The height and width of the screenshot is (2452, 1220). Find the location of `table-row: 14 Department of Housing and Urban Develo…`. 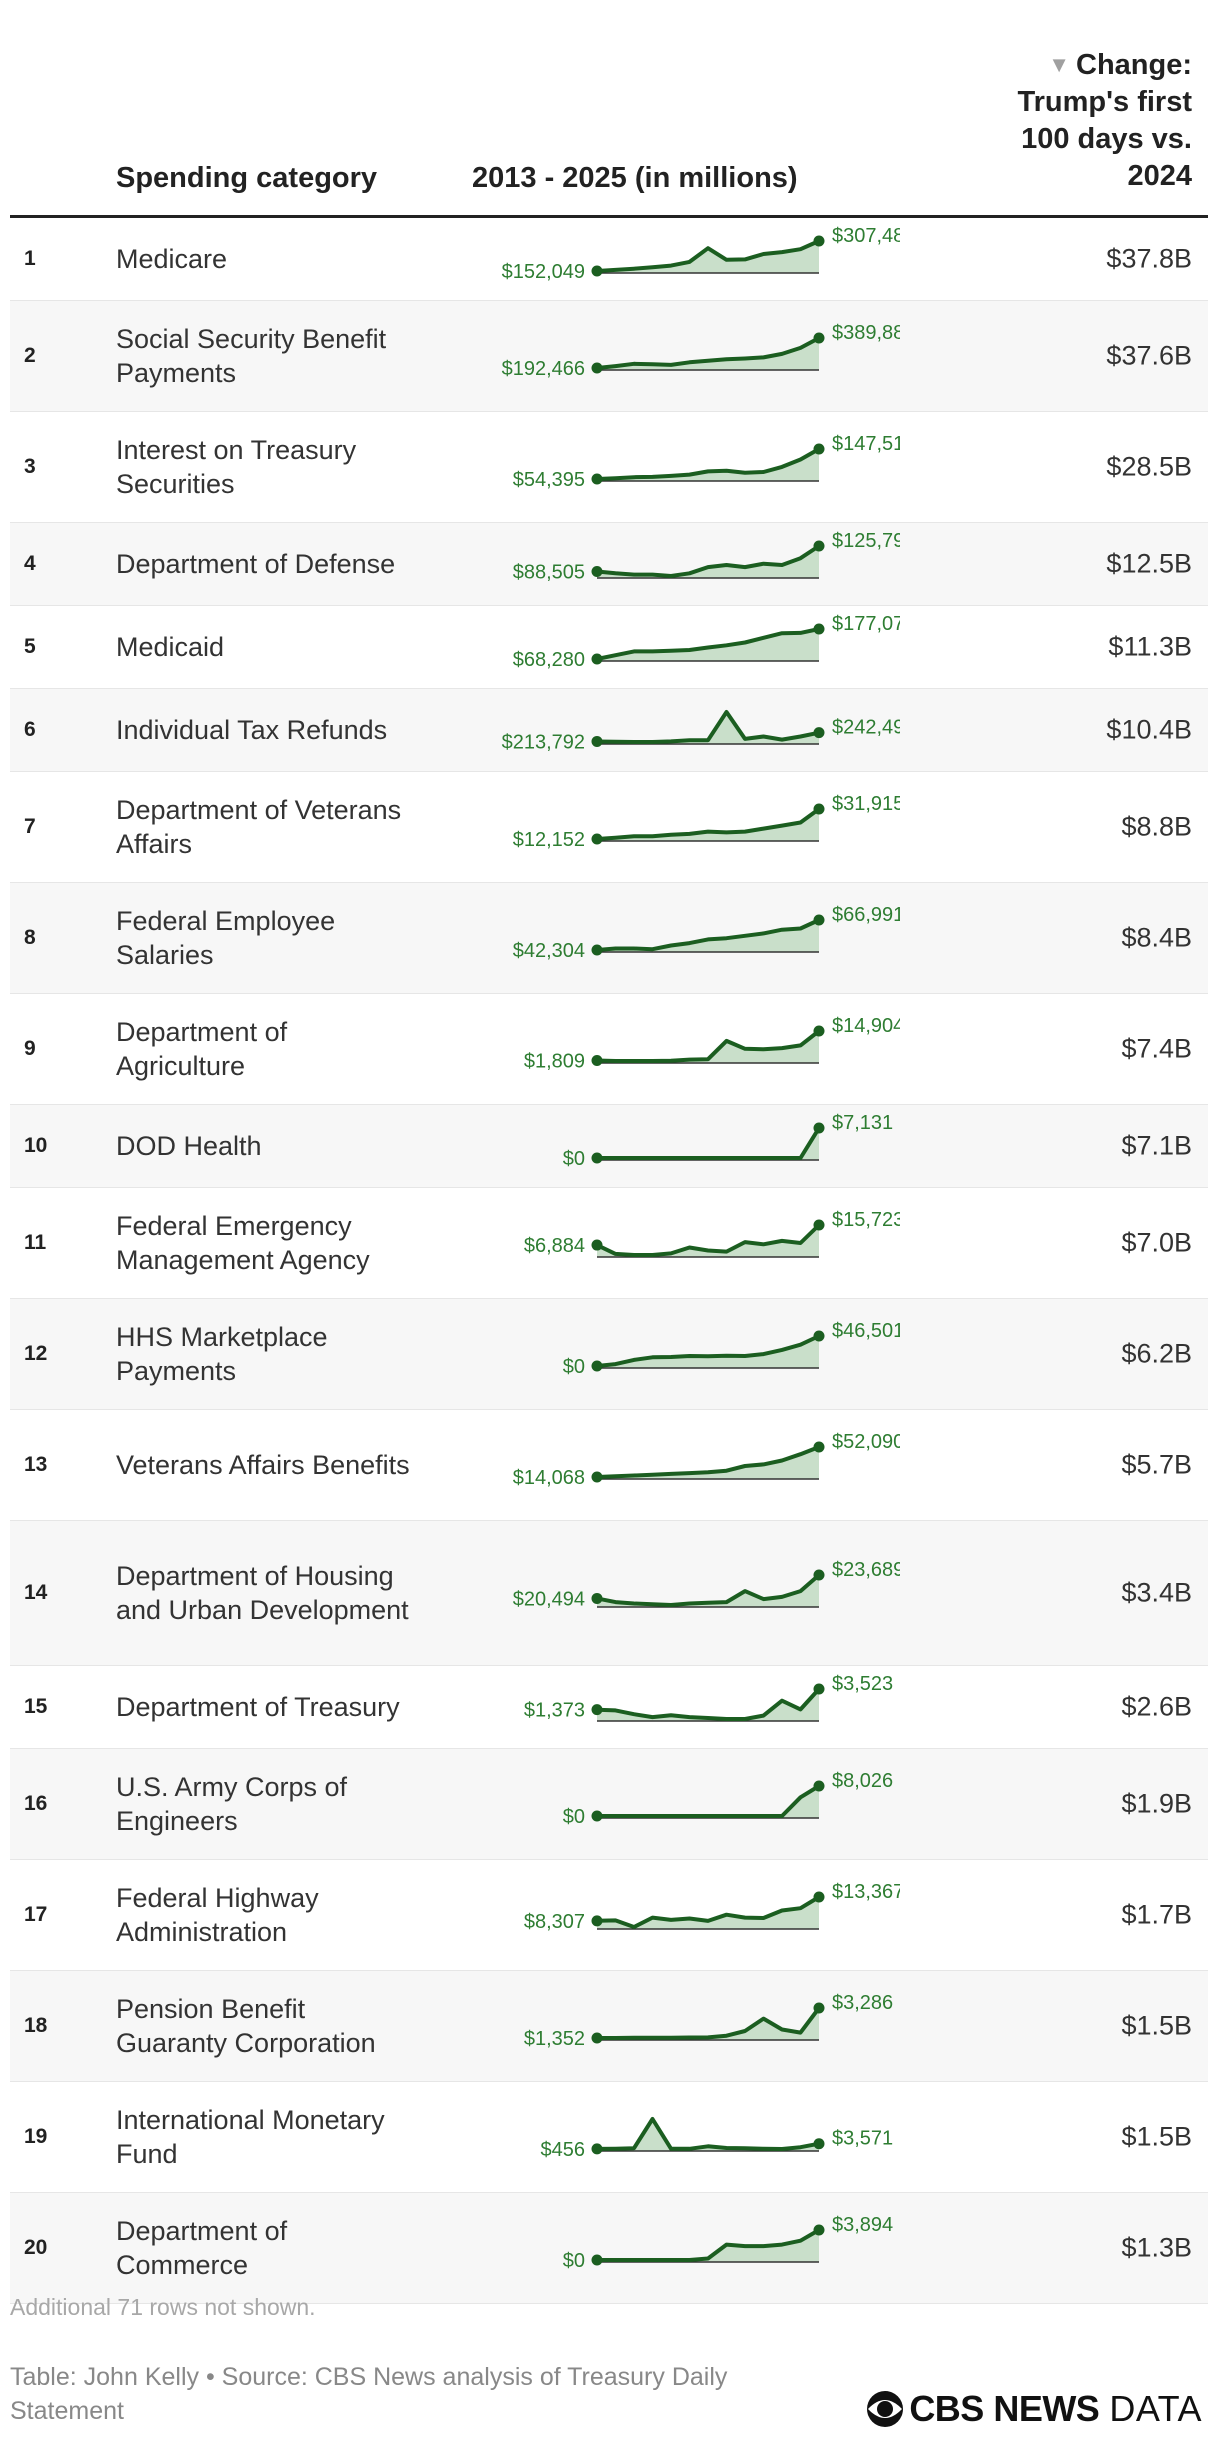

table-row: 14 Department of Housing and Urban Develo… is located at coordinates (609, 1593).